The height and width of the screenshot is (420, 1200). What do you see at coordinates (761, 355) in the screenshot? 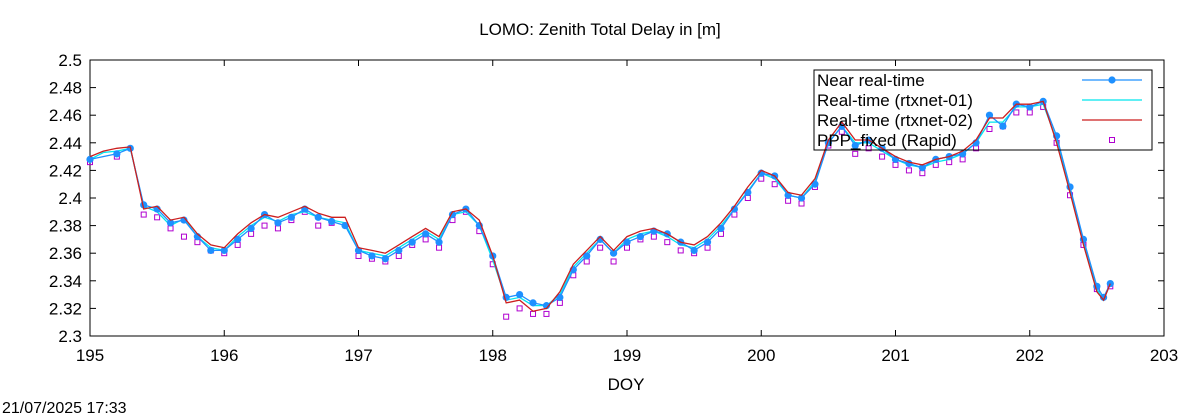
I see `x-tick-label: 200` at bounding box center [761, 355].